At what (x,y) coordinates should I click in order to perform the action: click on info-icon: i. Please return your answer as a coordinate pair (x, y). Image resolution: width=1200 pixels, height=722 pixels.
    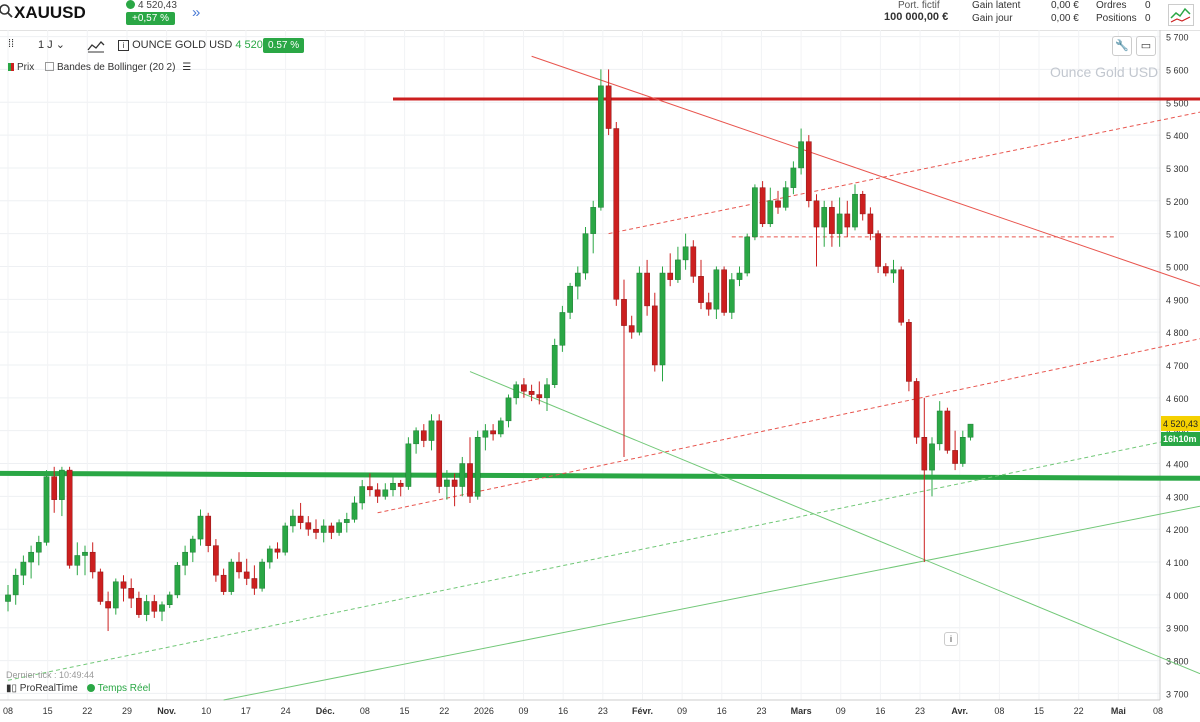
    Looking at the image, I should click on (123, 45).